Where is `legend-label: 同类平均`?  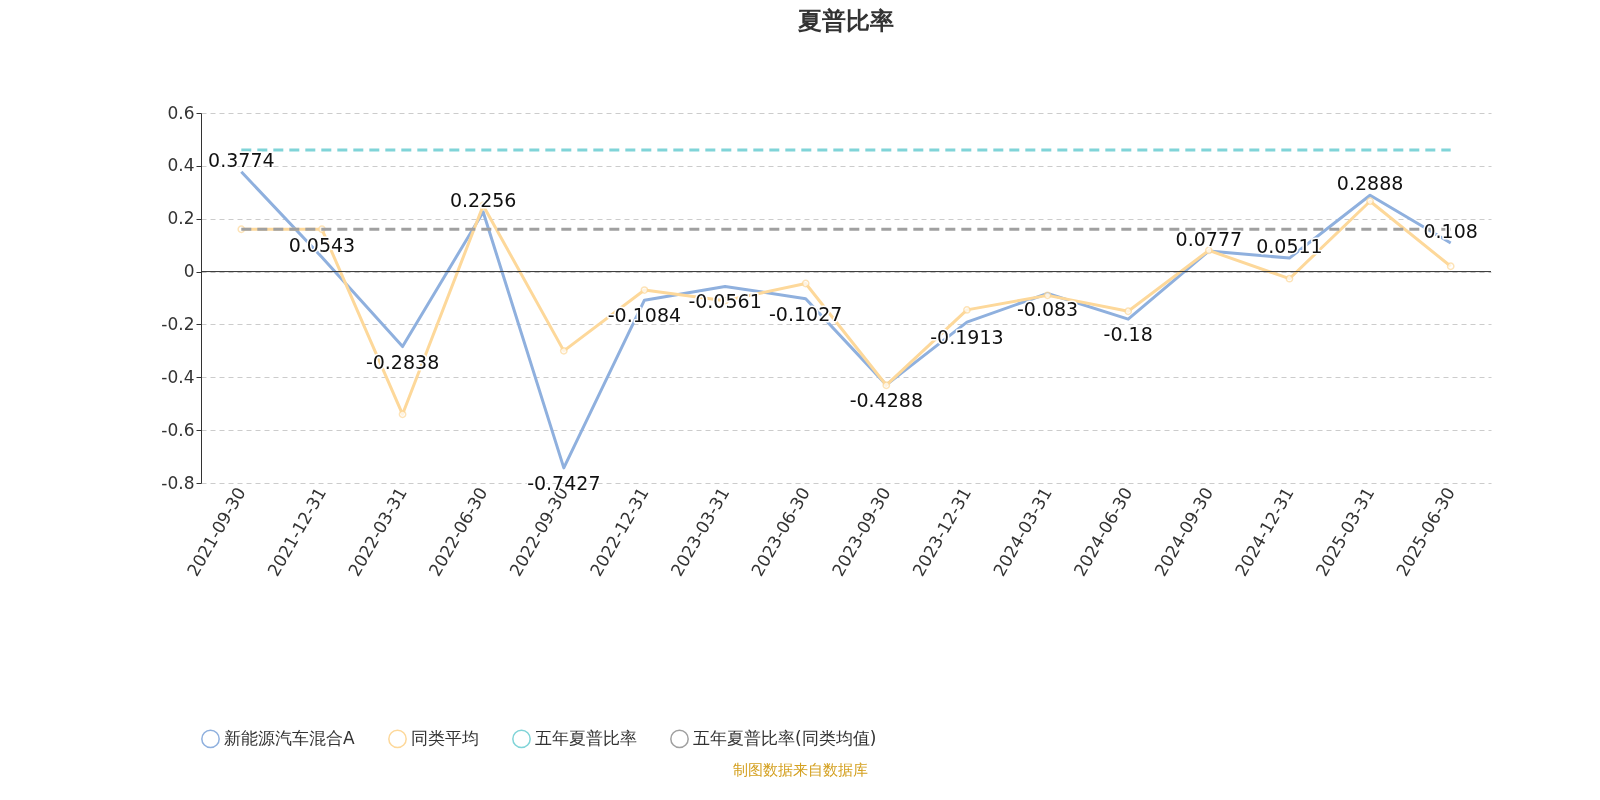 legend-label: 同类平均 is located at coordinates (445, 737).